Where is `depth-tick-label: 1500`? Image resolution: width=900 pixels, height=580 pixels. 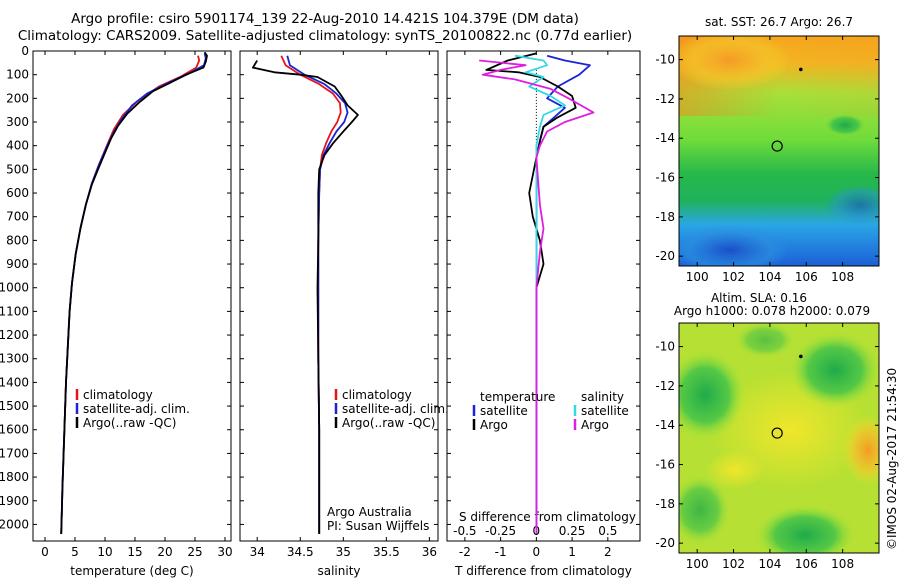 depth-tick-label: 1500 is located at coordinates (14, 406).